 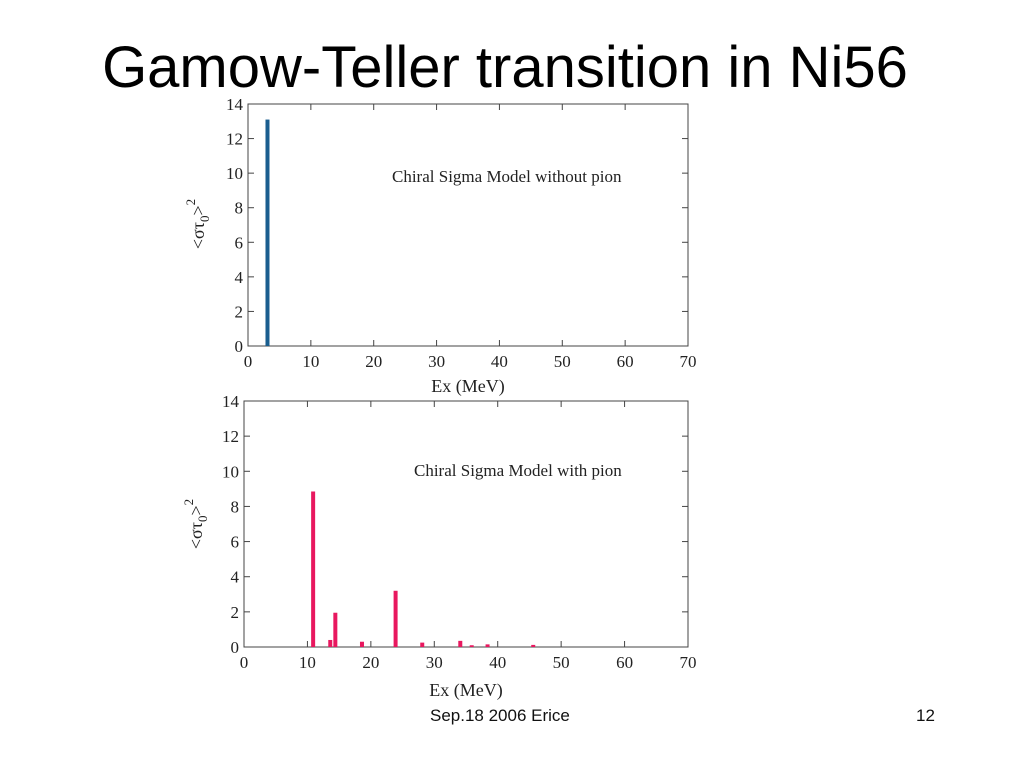 I want to click on page-number: 12, so click(x=925, y=715).